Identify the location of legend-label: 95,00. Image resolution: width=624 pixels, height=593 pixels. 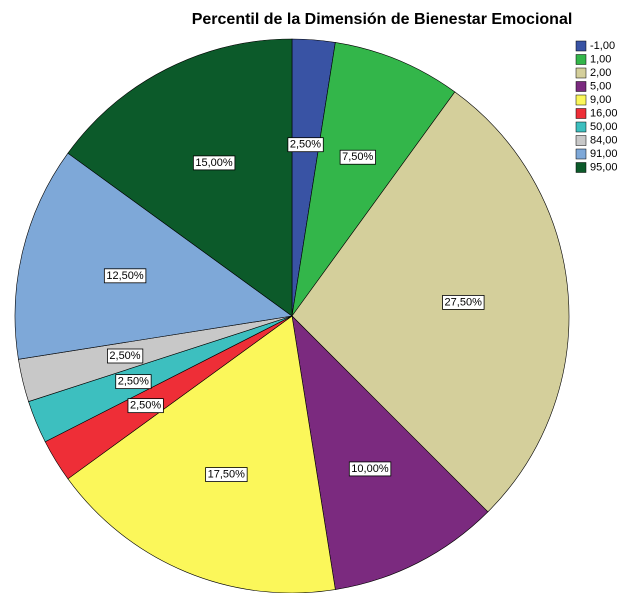
(604, 167).